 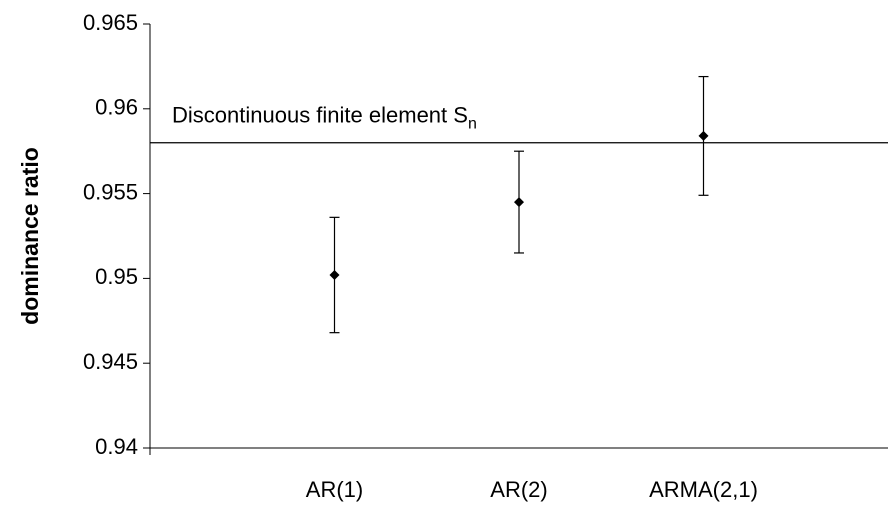 I want to click on reference-label-text: Discontinuous finite element S, so click(x=320, y=115).